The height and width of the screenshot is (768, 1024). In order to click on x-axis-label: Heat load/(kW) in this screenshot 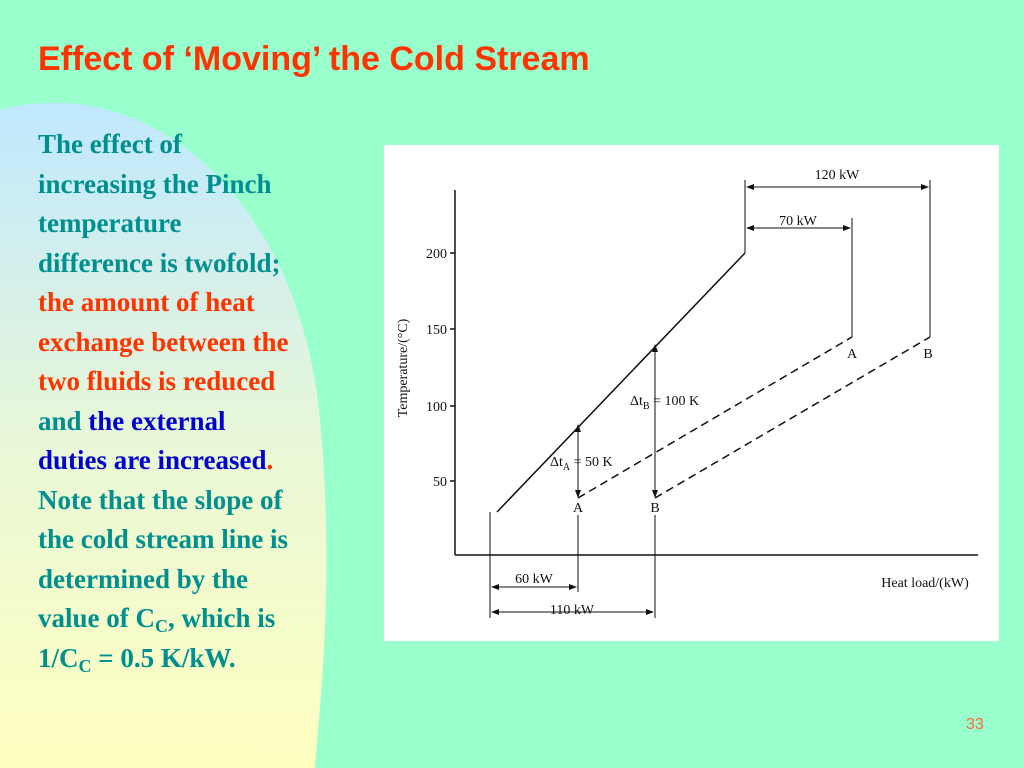, I will do `click(925, 583)`.